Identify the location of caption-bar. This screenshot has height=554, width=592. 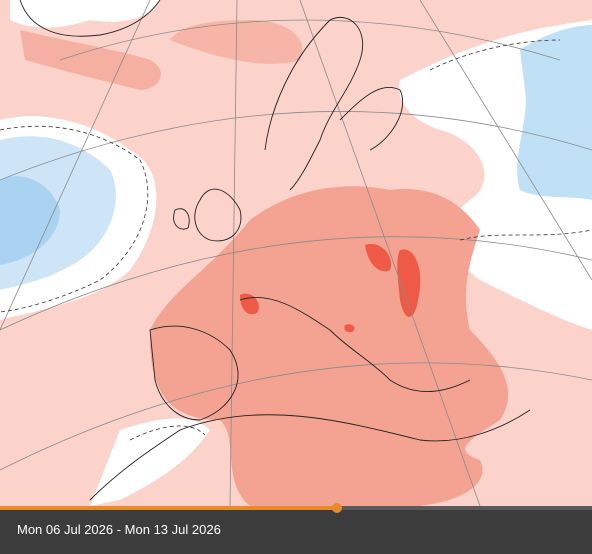
(296, 531).